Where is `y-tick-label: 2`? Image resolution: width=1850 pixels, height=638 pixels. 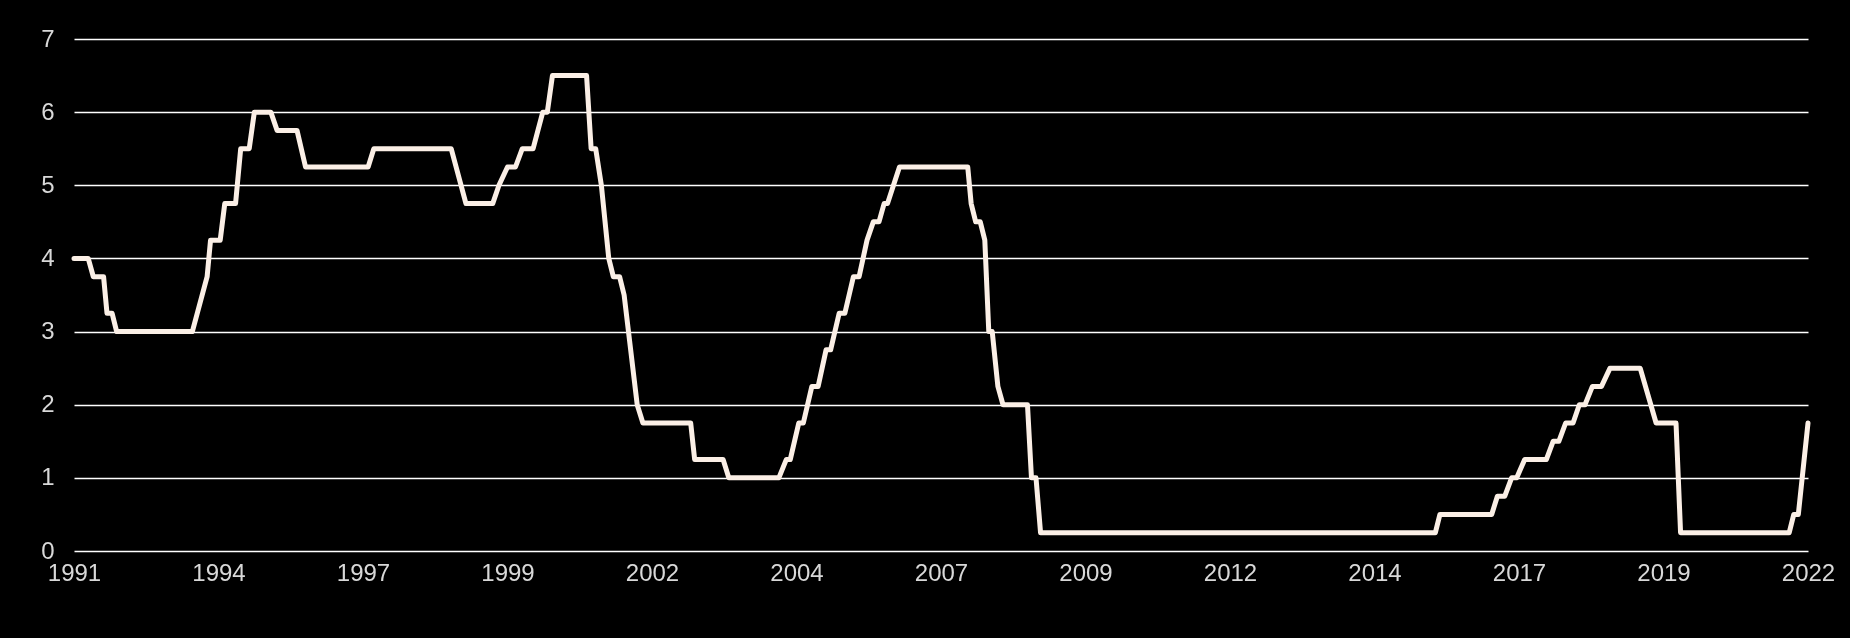 y-tick-label: 2 is located at coordinates (48, 404).